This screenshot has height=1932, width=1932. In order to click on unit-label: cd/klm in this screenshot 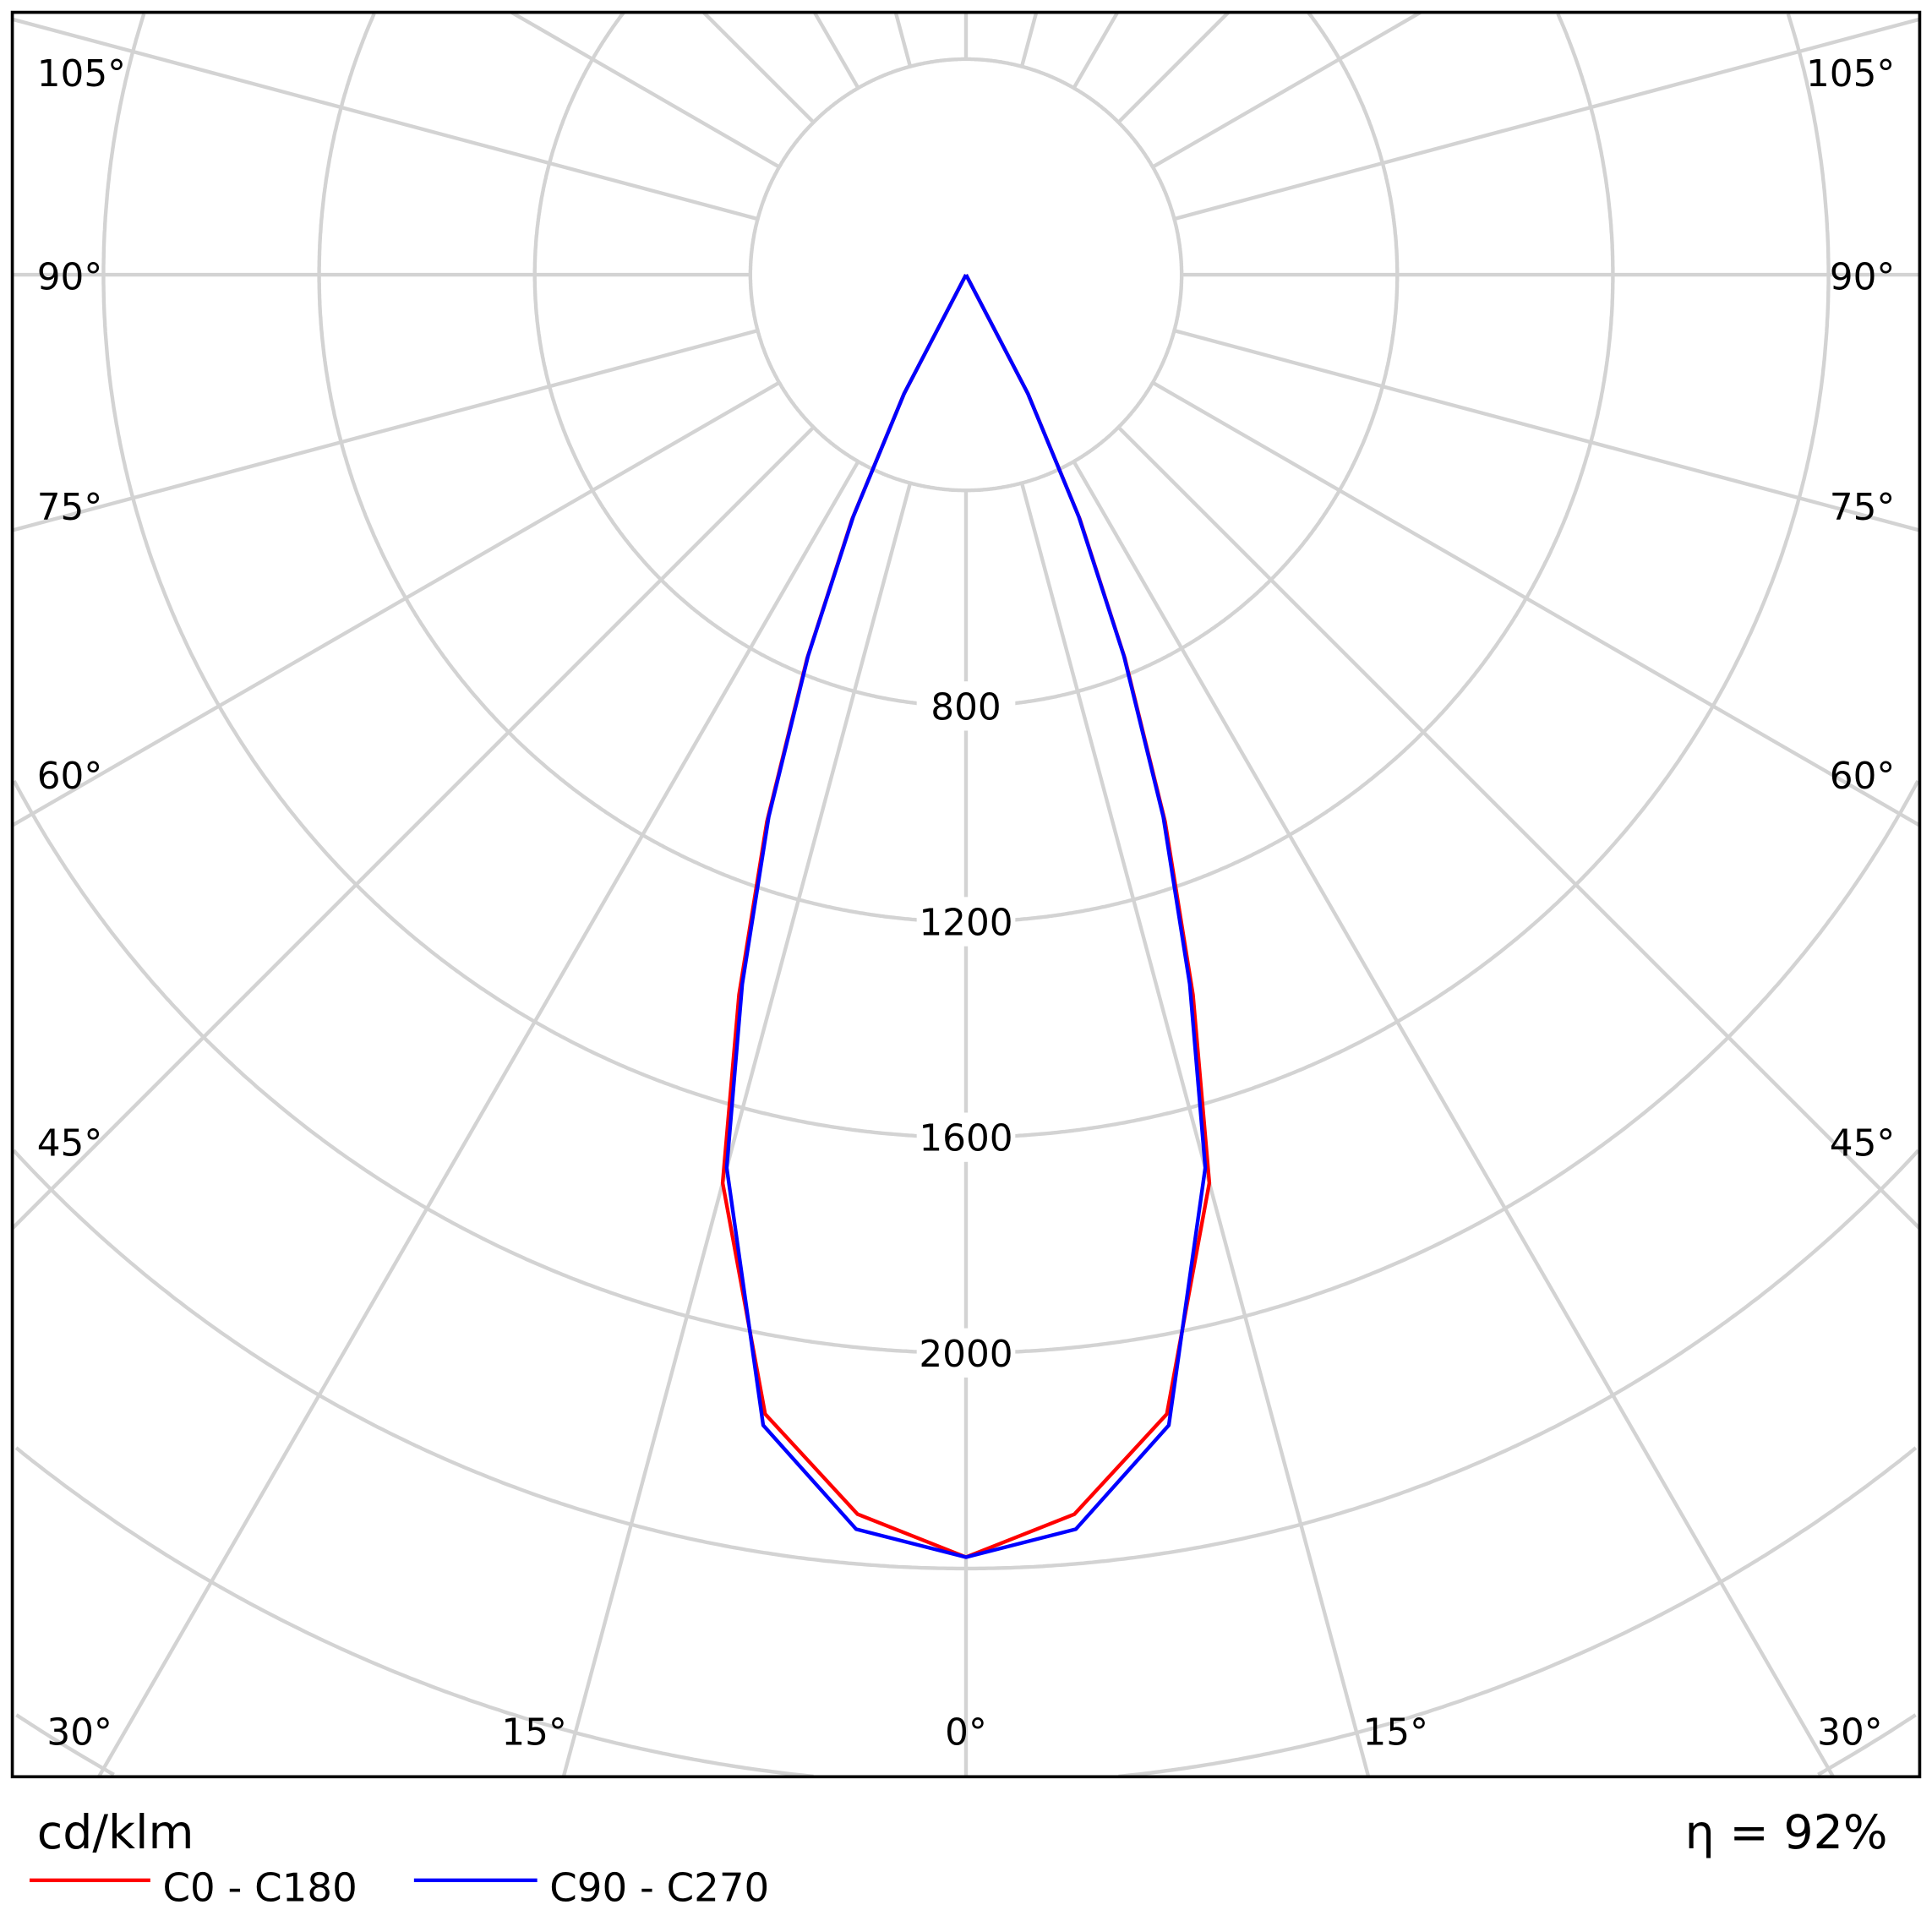, I will do `click(115, 1833)`.